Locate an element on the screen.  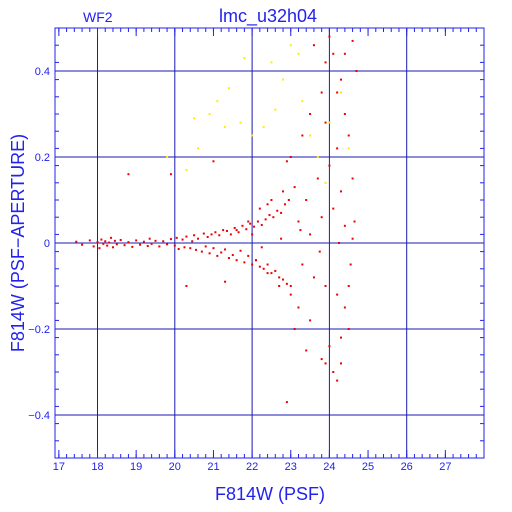
chart-subtitle: WF2 is located at coordinates (98, 17).